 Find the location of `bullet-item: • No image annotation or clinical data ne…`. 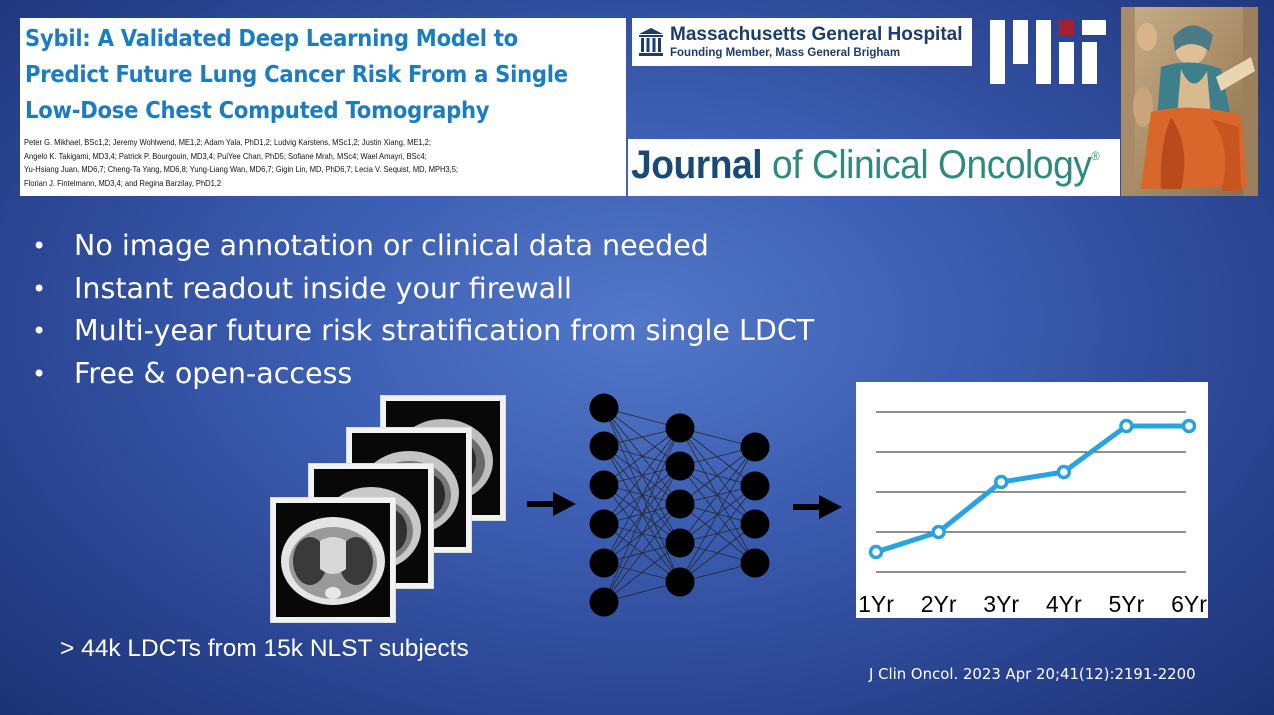

bullet-item: • No image annotation or clinical data ne… is located at coordinates (442, 246).